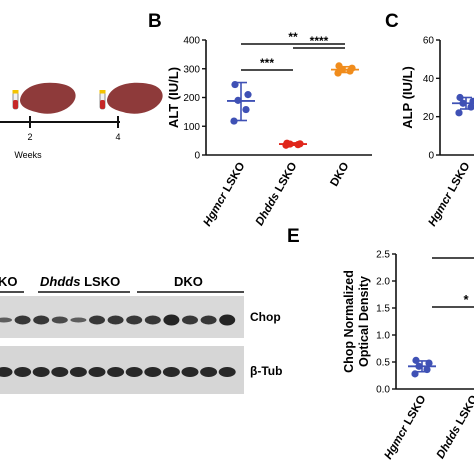 This screenshot has width=474, height=474. What do you see at coordinates (437, 132) in the screenshot?
I see `chart-alp: 0 20 40 60 ALP (IU/L) Hgmcr LSKO` at bounding box center [437, 132].